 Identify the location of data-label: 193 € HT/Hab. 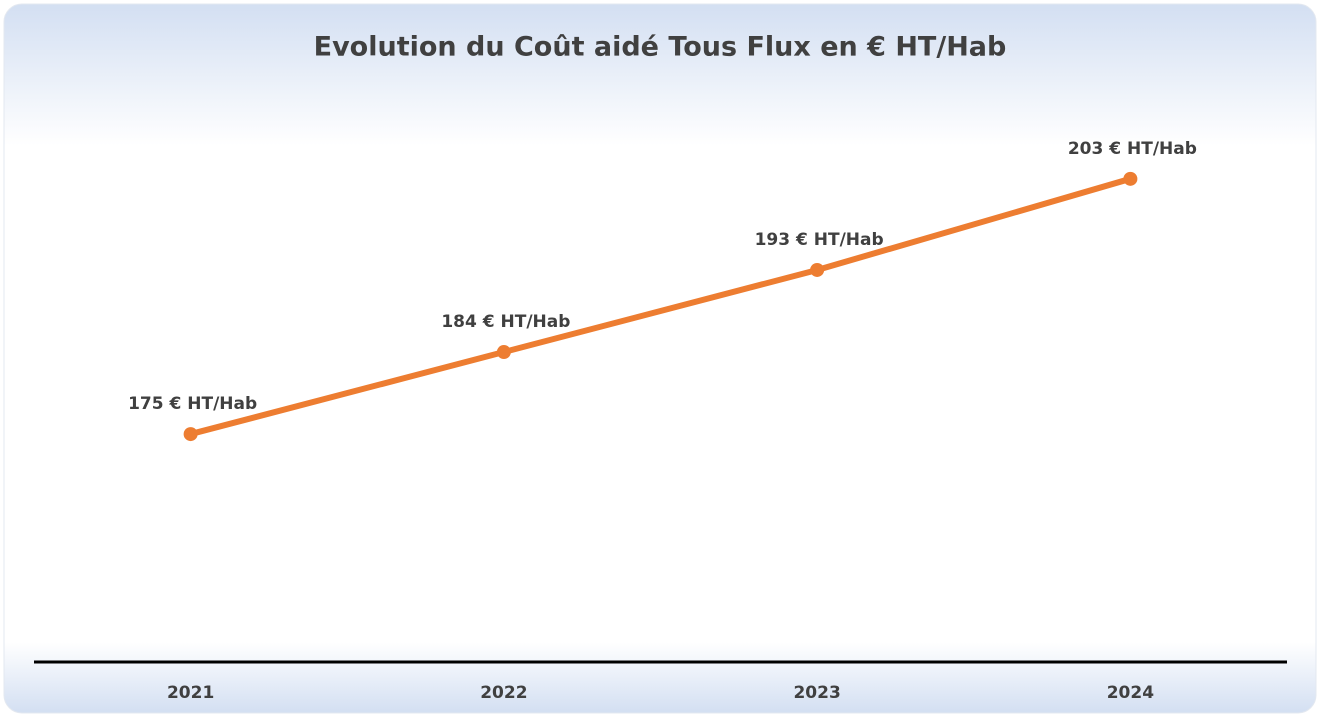
(819, 240).